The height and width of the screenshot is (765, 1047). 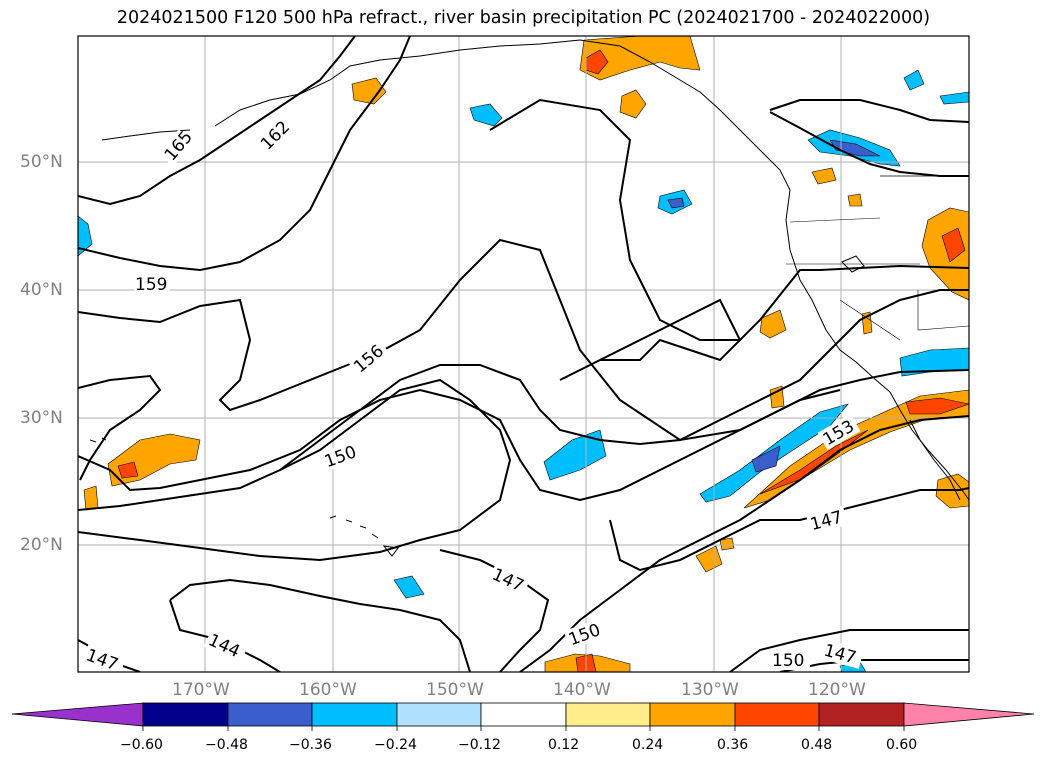 What do you see at coordinates (141, 745) in the screenshot?
I see `colorbar-label: −0.60` at bounding box center [141, 745].